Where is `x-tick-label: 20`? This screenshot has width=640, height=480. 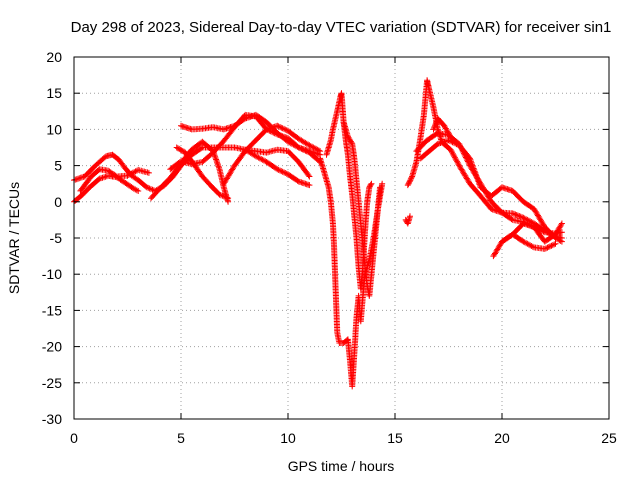 x-tick-label: 20 is located at coordinates (502, 438).